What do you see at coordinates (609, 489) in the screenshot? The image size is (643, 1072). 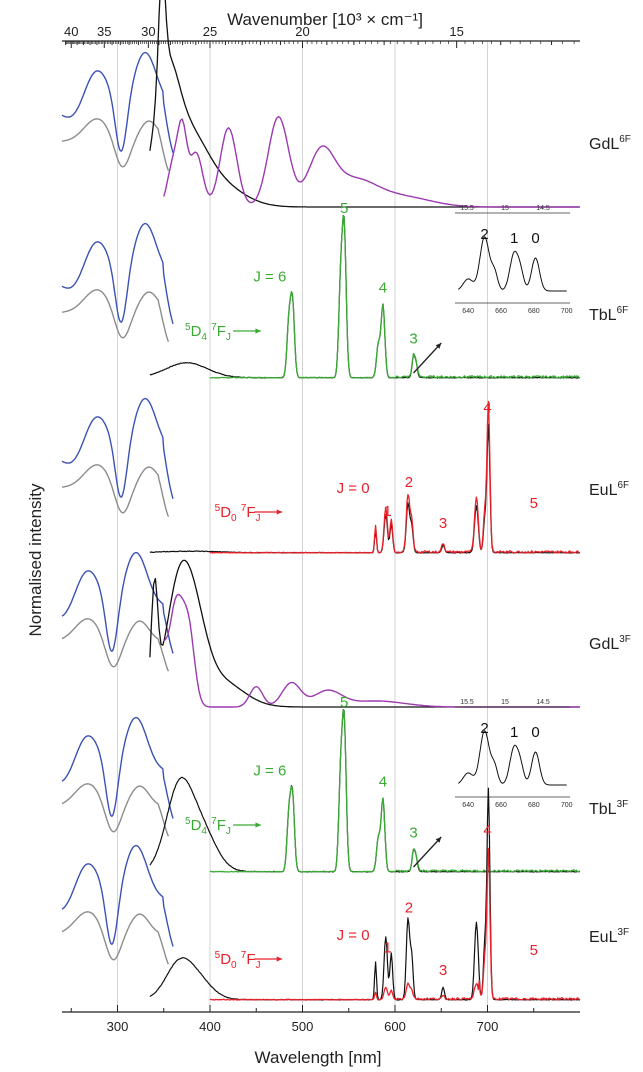 I see `panel-label: EuL6F` at bounding box center [609, 489].